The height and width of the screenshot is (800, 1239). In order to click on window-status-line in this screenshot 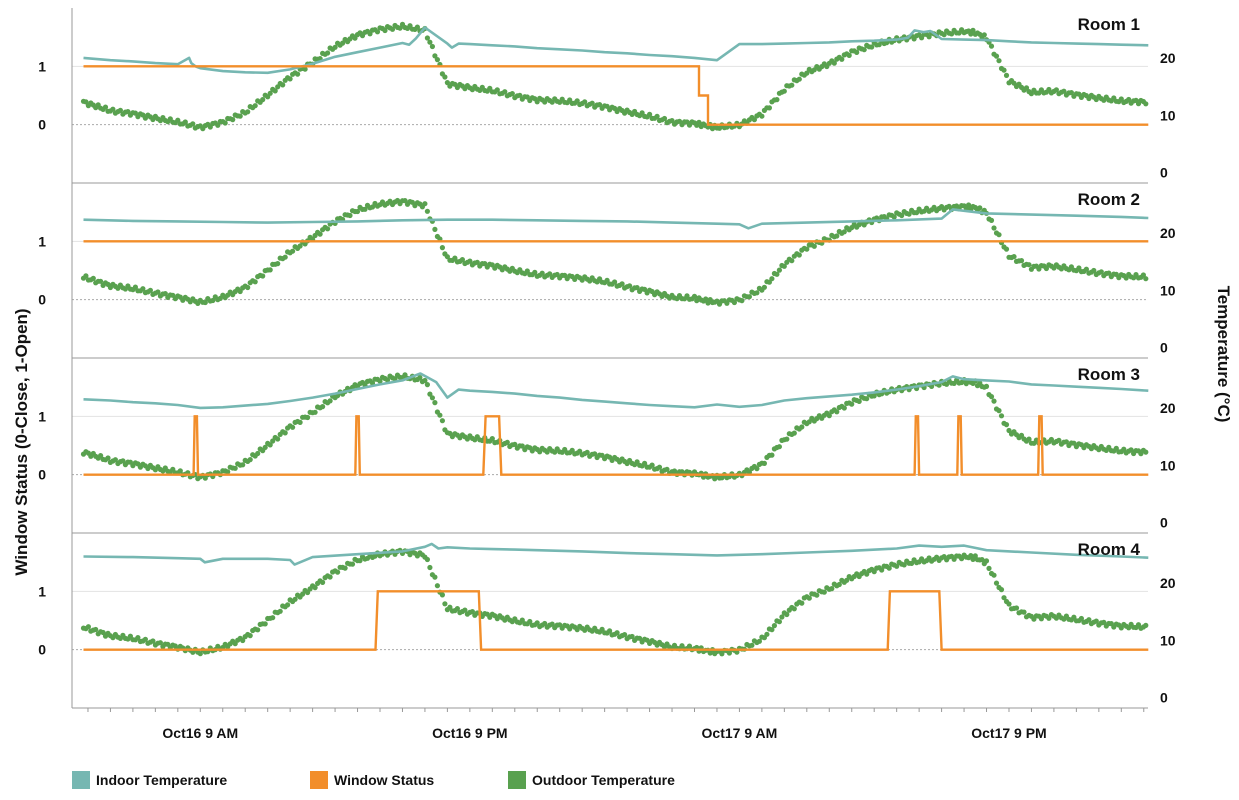, I will do `click(616, 95)`.